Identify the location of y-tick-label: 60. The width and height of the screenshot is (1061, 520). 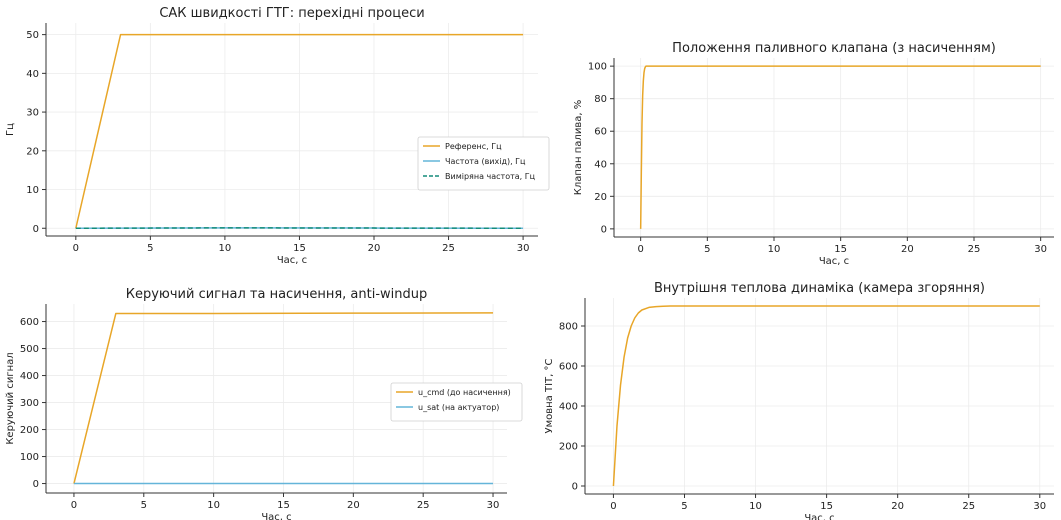
(600, 132).